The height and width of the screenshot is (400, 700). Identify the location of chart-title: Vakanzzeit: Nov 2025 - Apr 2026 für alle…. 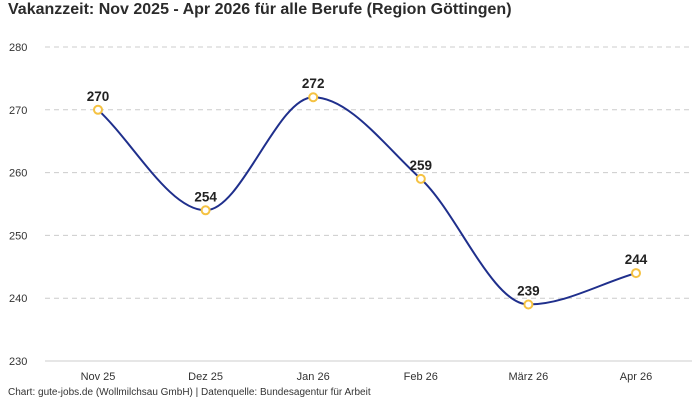
(260, 9).